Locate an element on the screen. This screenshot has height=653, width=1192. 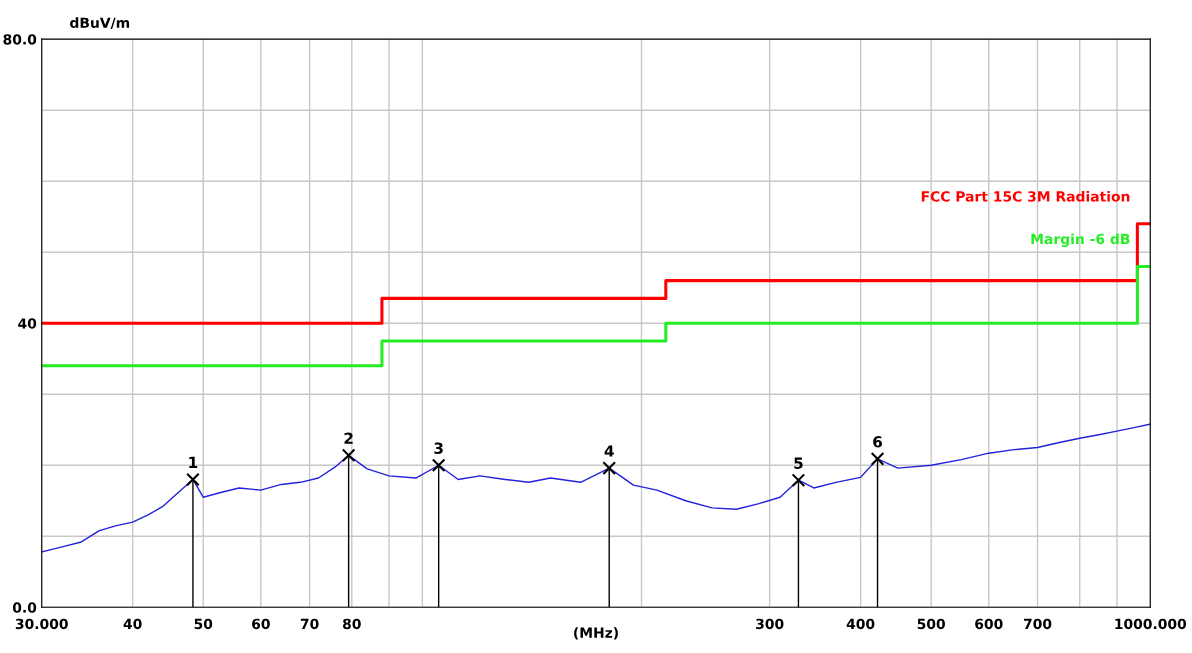
annotation: 3 is located at coordinates (438, 448).